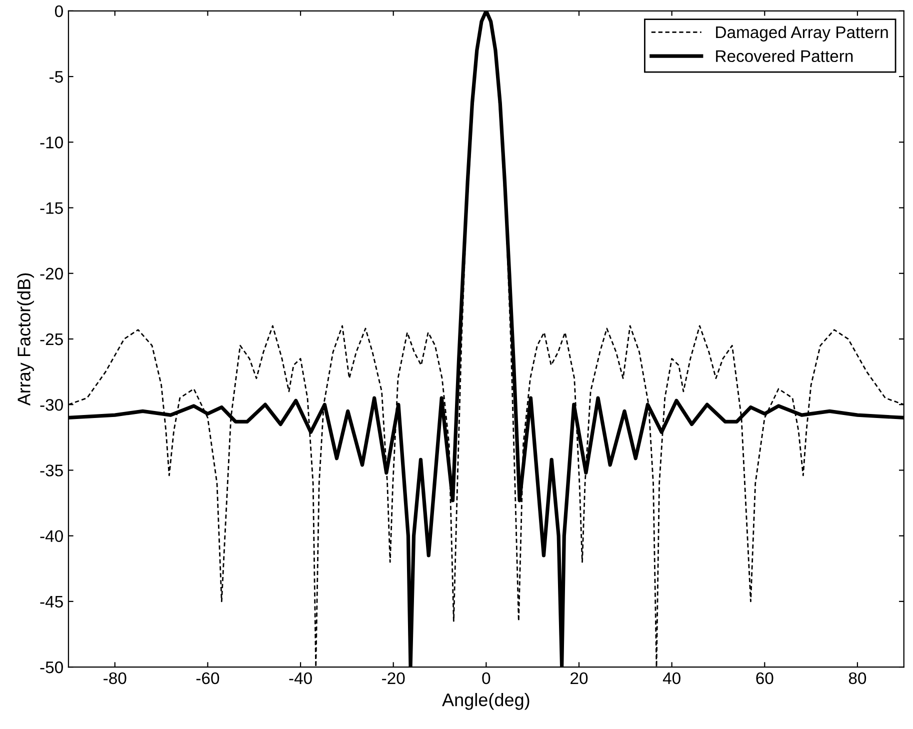 This screenshot has height=729, width=913. I want to click on y-tick-label: 0, so click(58, 11).